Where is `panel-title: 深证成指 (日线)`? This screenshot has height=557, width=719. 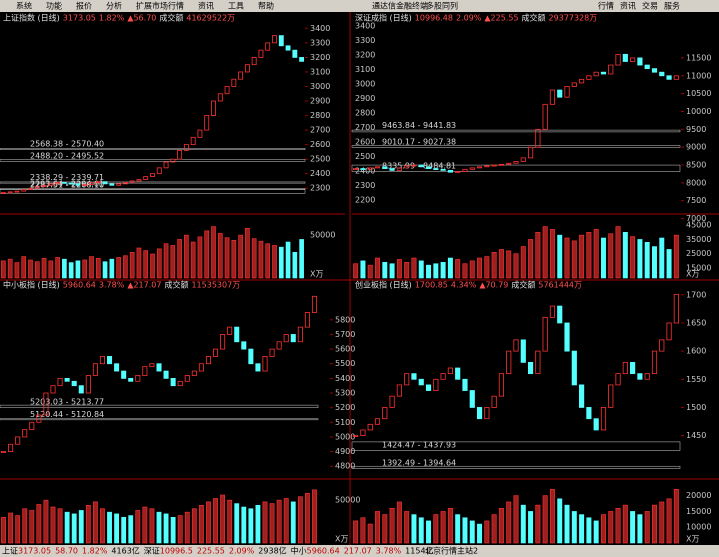
panel-title: 深证成指 (日线) is located at coordinates (383, 18).